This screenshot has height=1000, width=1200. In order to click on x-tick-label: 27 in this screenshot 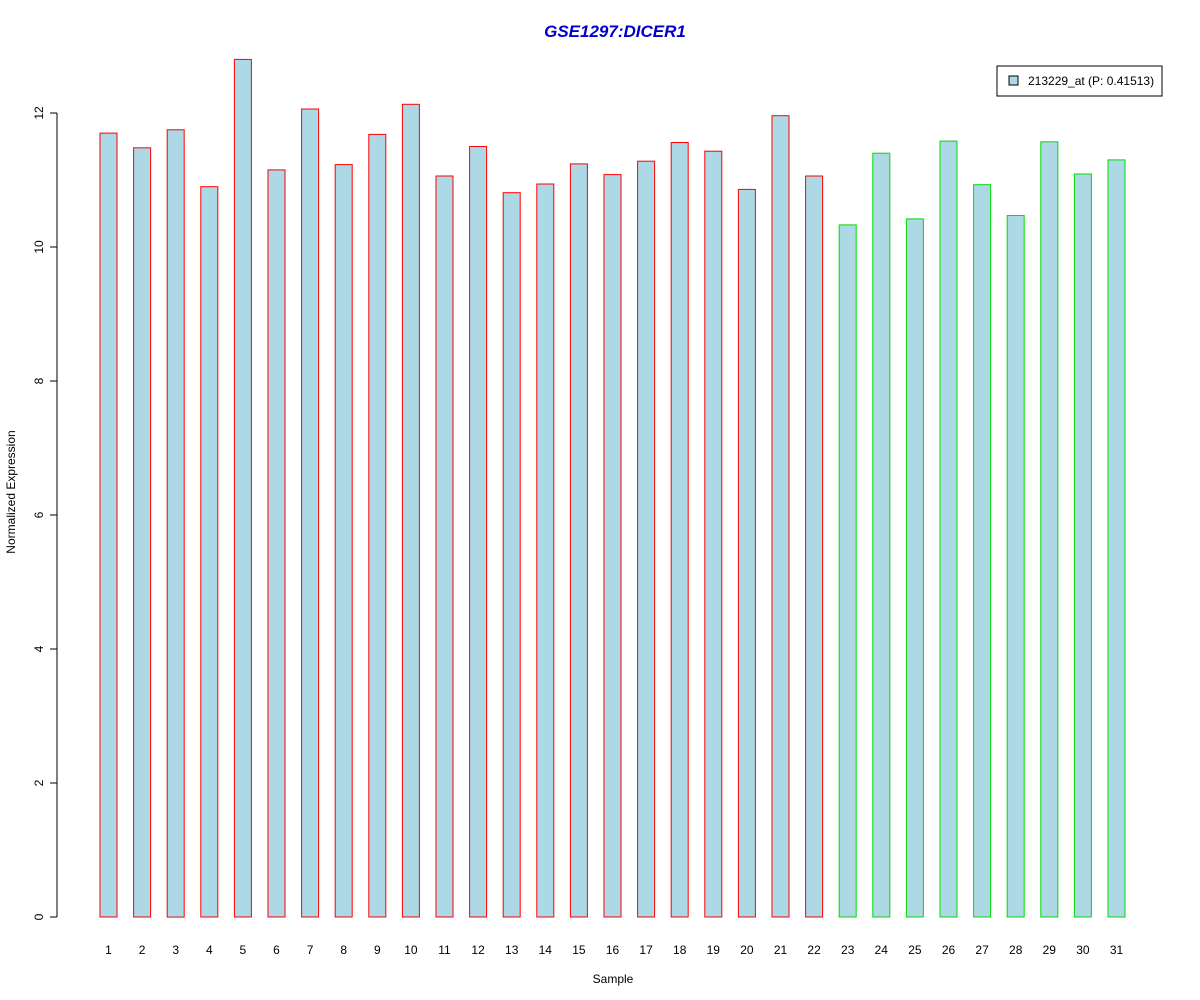, I will do `click(982, 950)`.